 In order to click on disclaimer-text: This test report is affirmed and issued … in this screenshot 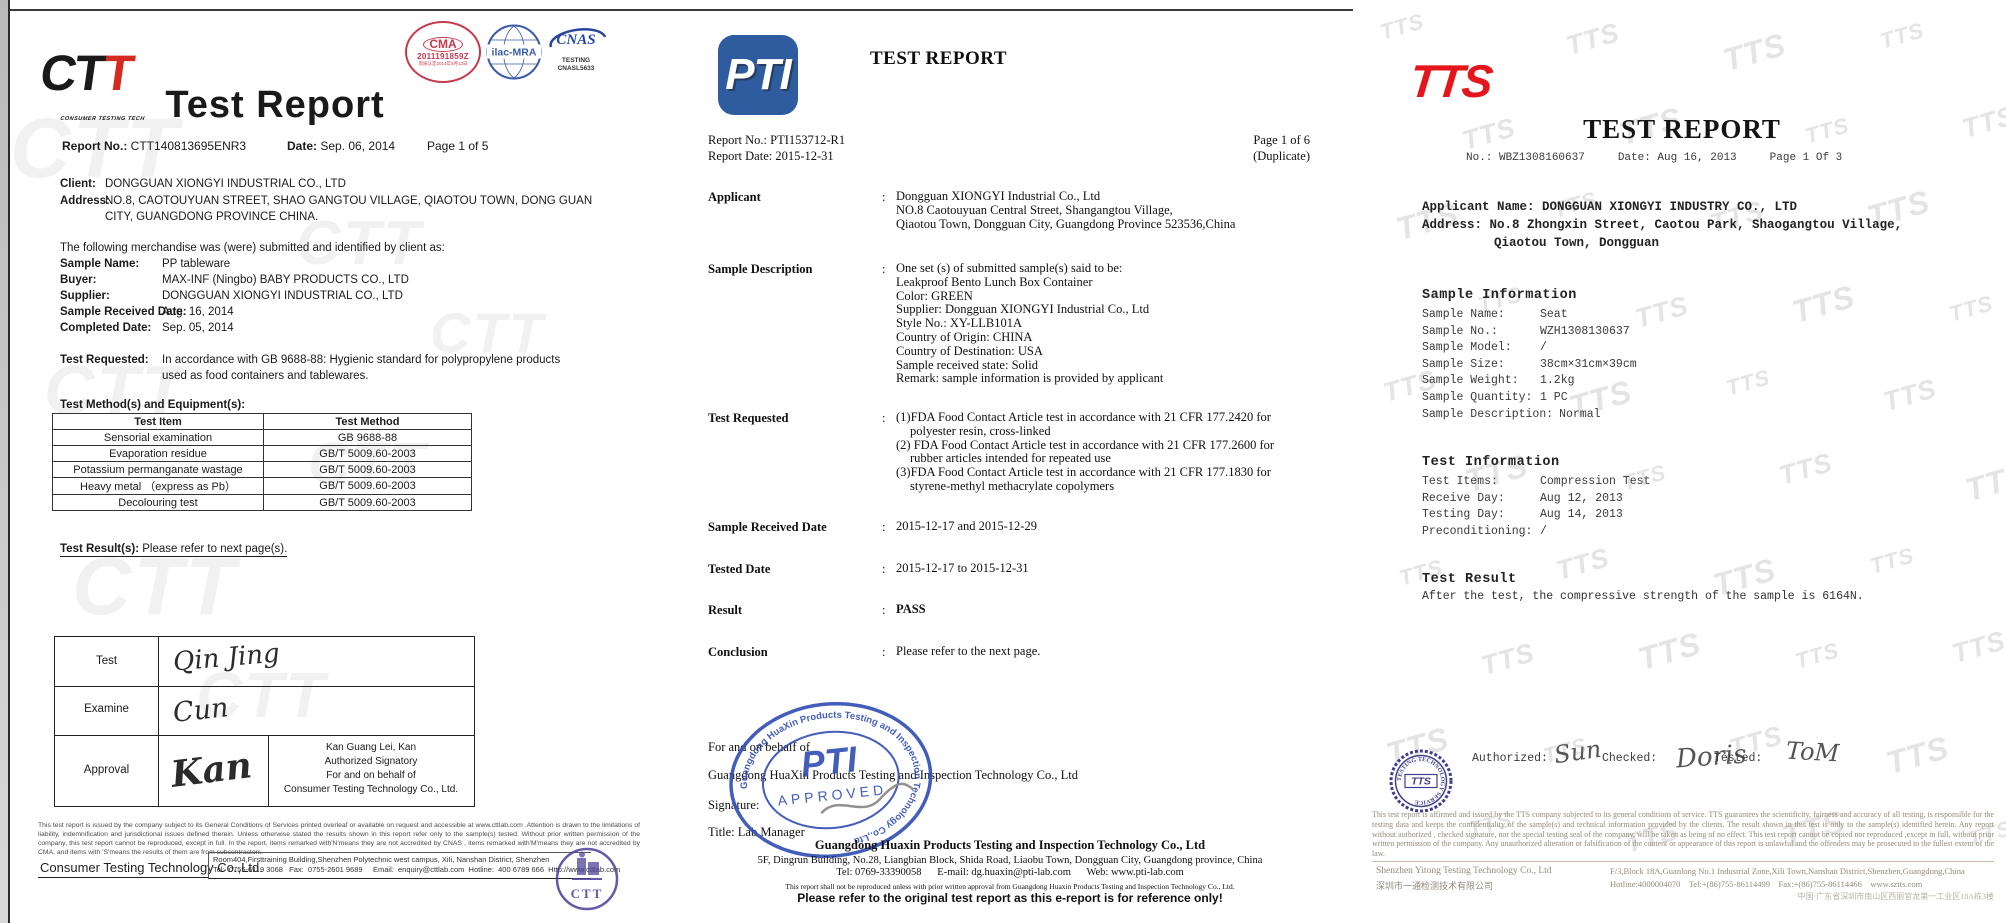, I will do `click(1683, 834)`.